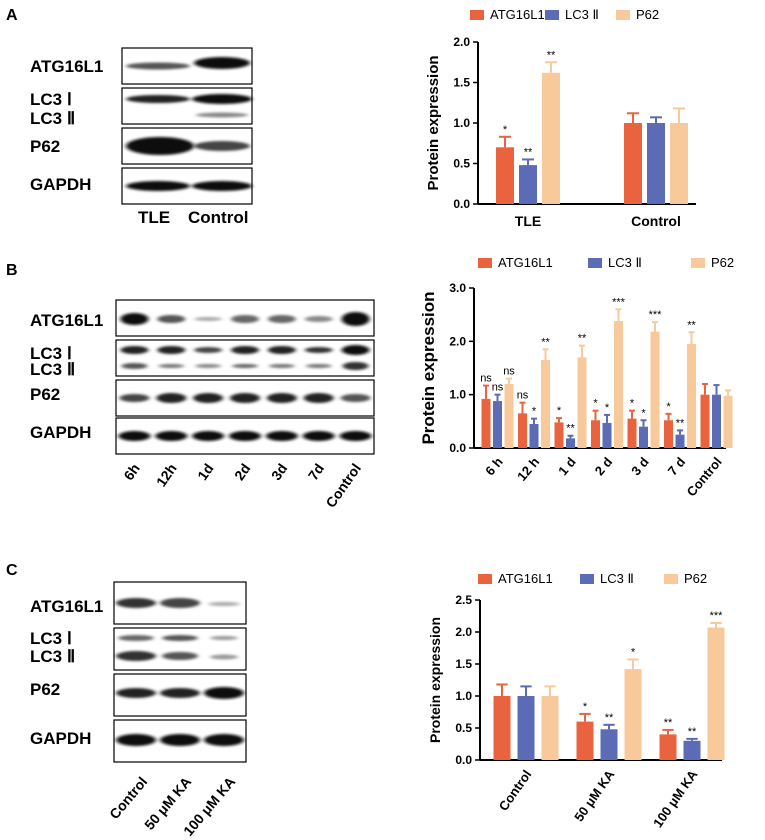  I want to click on blot-c-row-p62: P62, so click(45, 689).